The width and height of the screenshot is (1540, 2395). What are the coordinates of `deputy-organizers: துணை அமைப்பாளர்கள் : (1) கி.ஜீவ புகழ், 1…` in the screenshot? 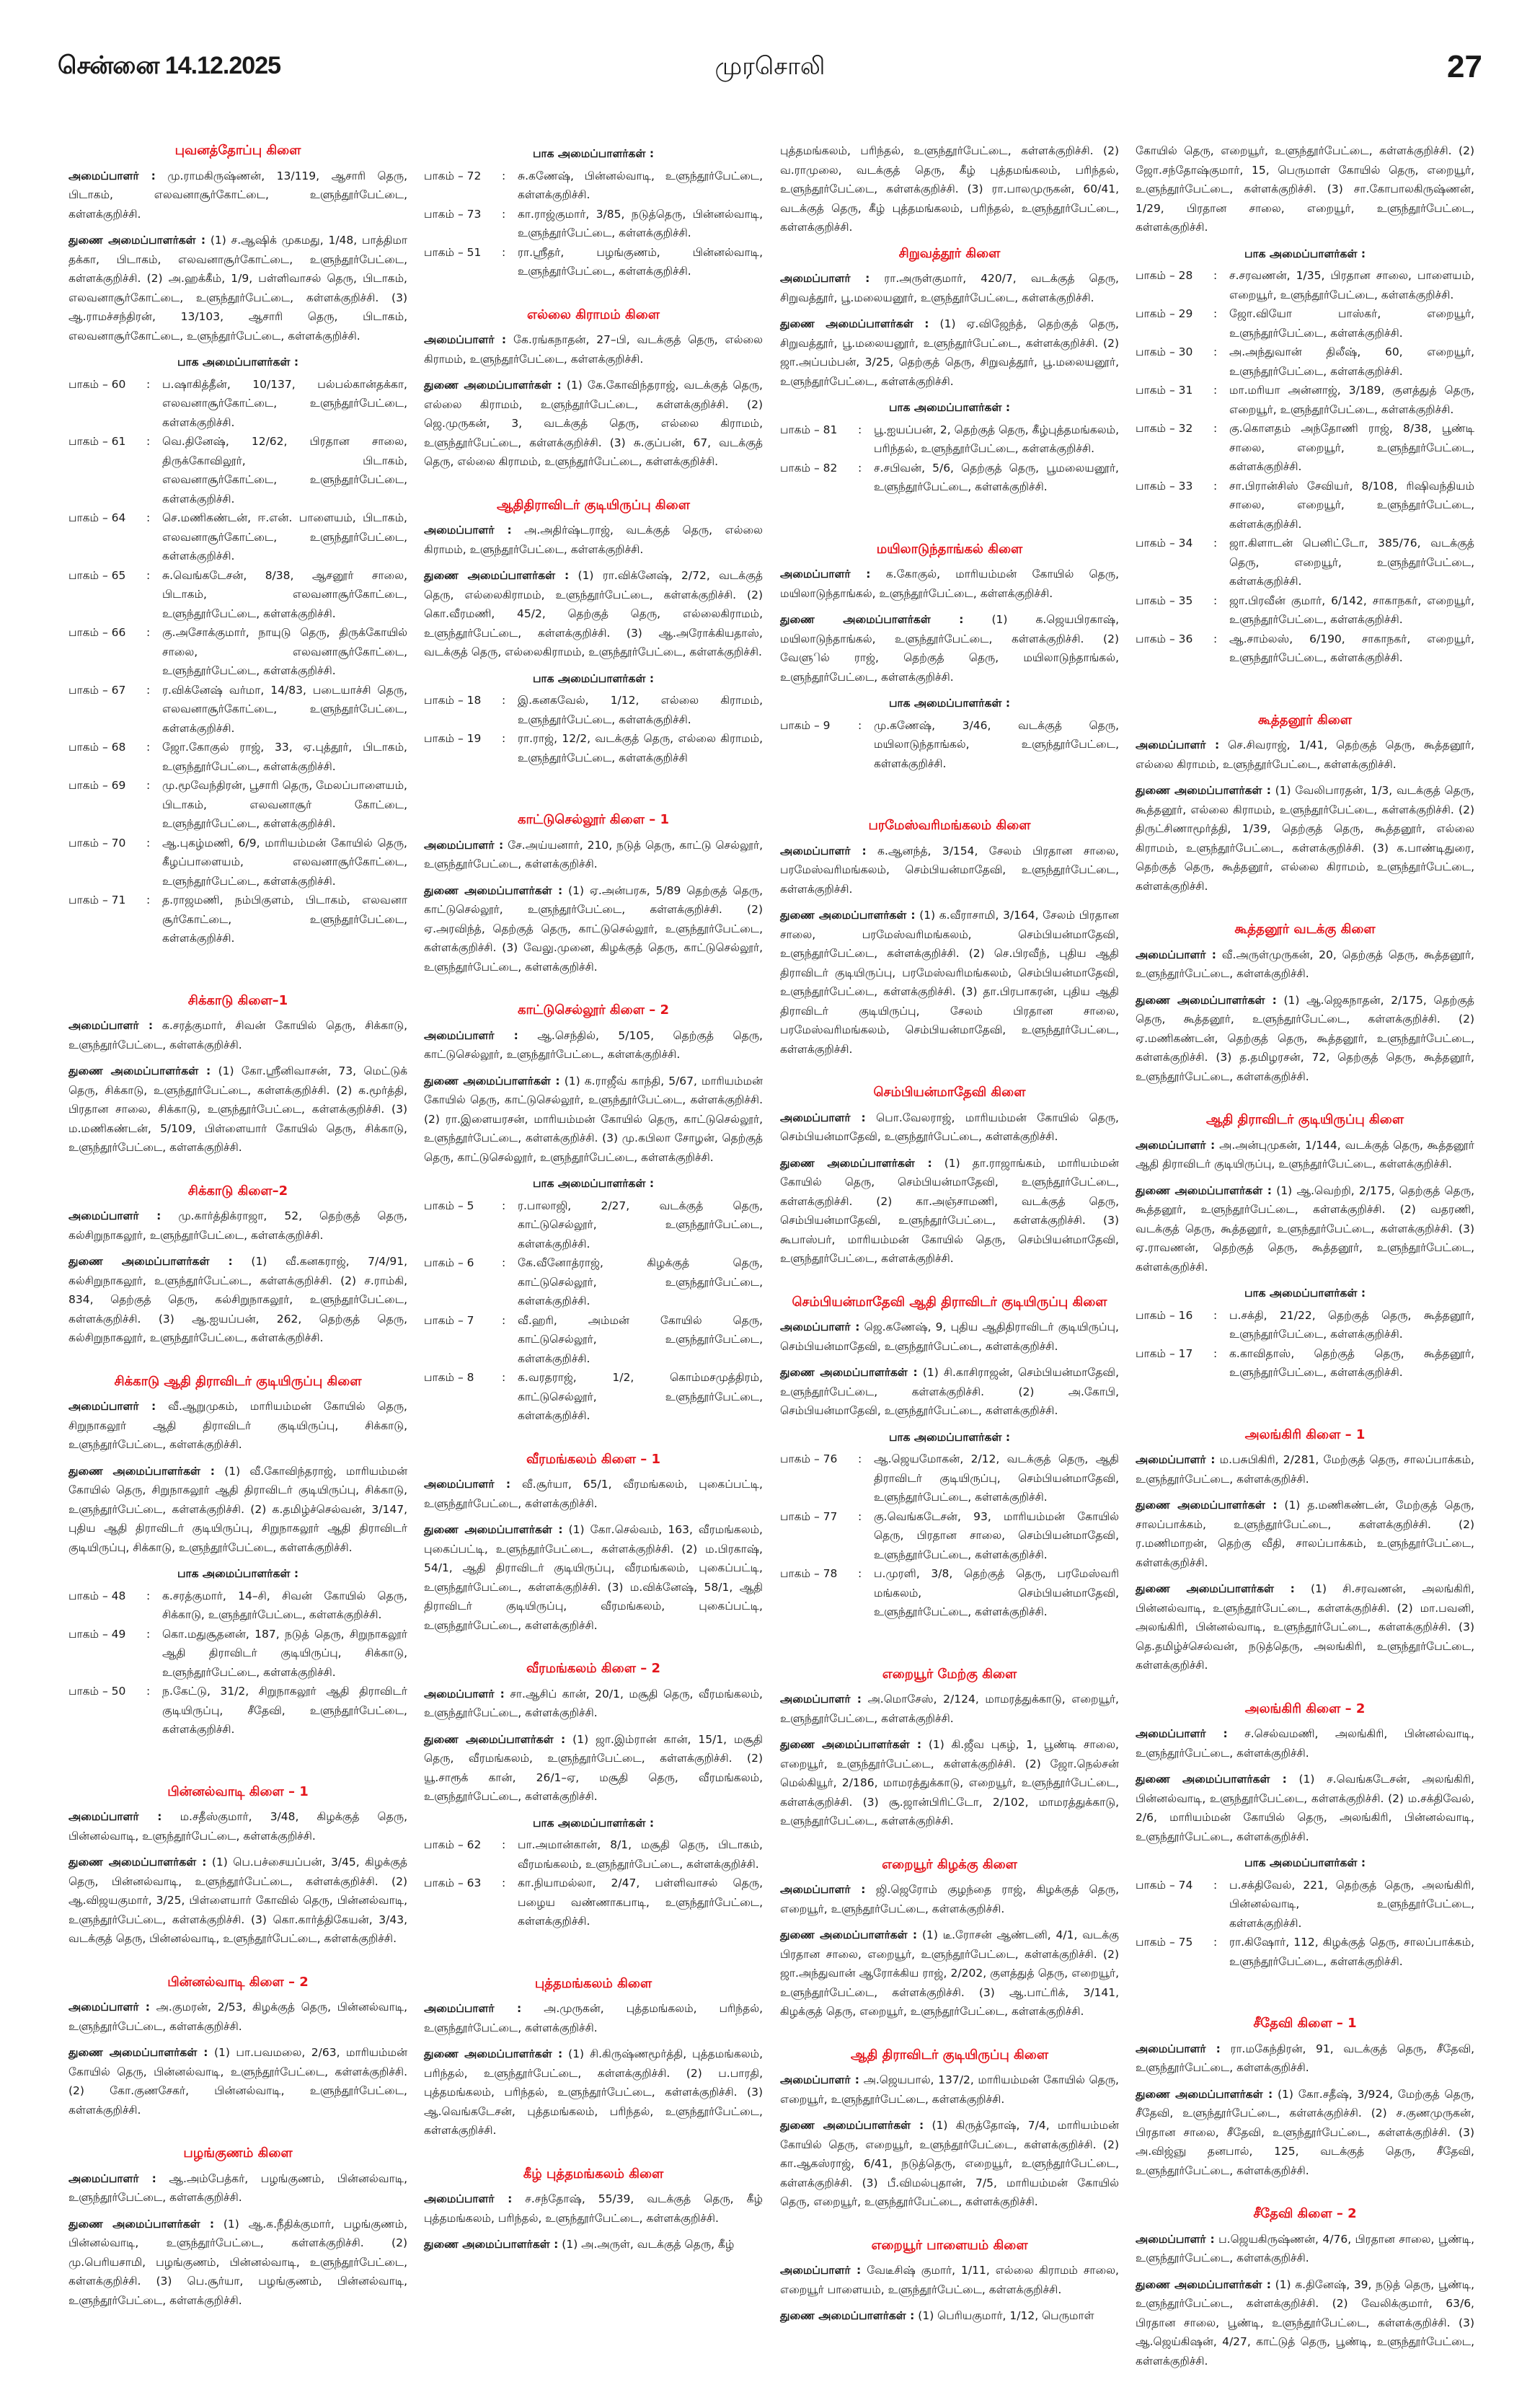 It's located at (949, 1783).